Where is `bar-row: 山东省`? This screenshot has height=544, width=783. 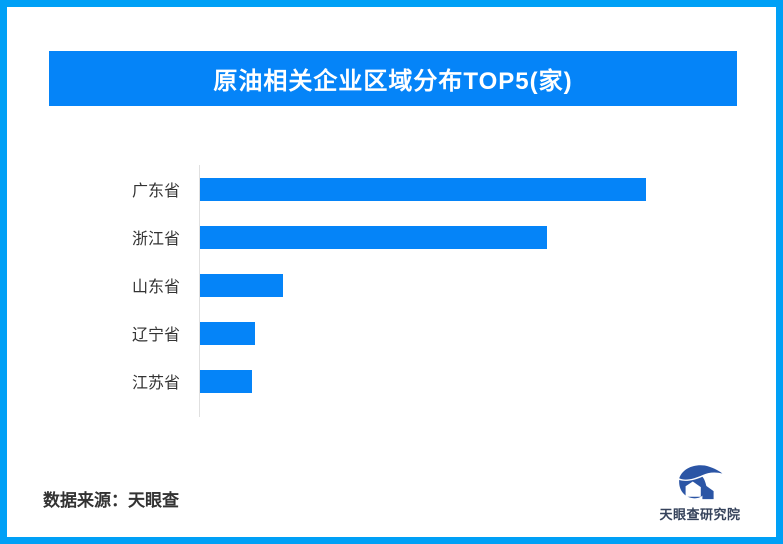
bar-row: 山东省 is located at coordinates (369, 285).